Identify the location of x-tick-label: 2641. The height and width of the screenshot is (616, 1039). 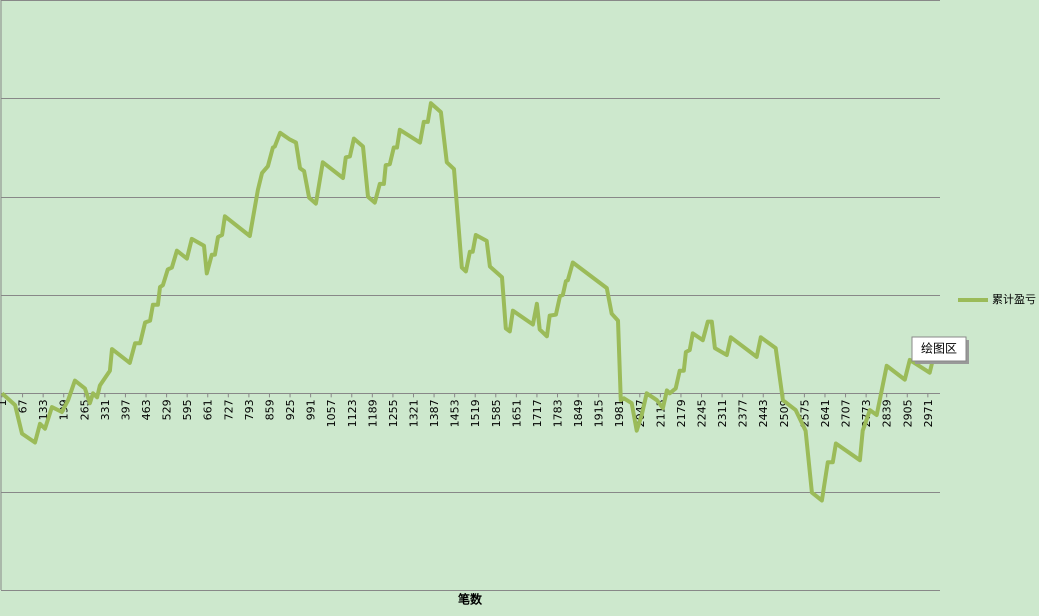
(825, 413).